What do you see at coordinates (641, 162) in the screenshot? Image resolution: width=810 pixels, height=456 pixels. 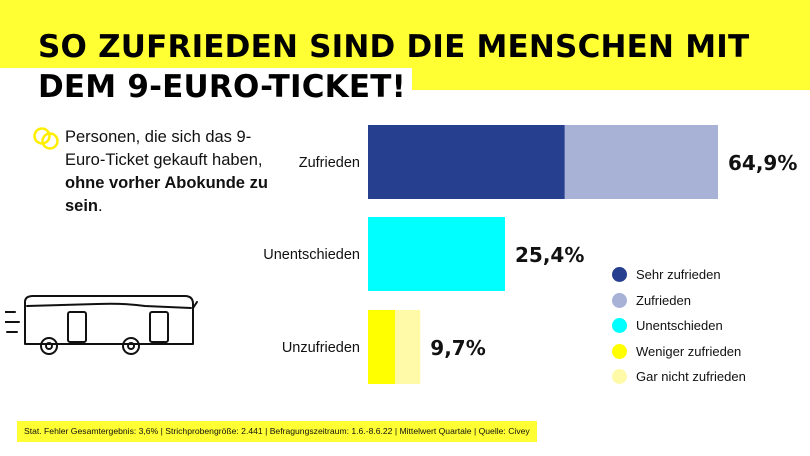 I see `bar-zufrieden-zufrieden` at bounding box center [641, 162].